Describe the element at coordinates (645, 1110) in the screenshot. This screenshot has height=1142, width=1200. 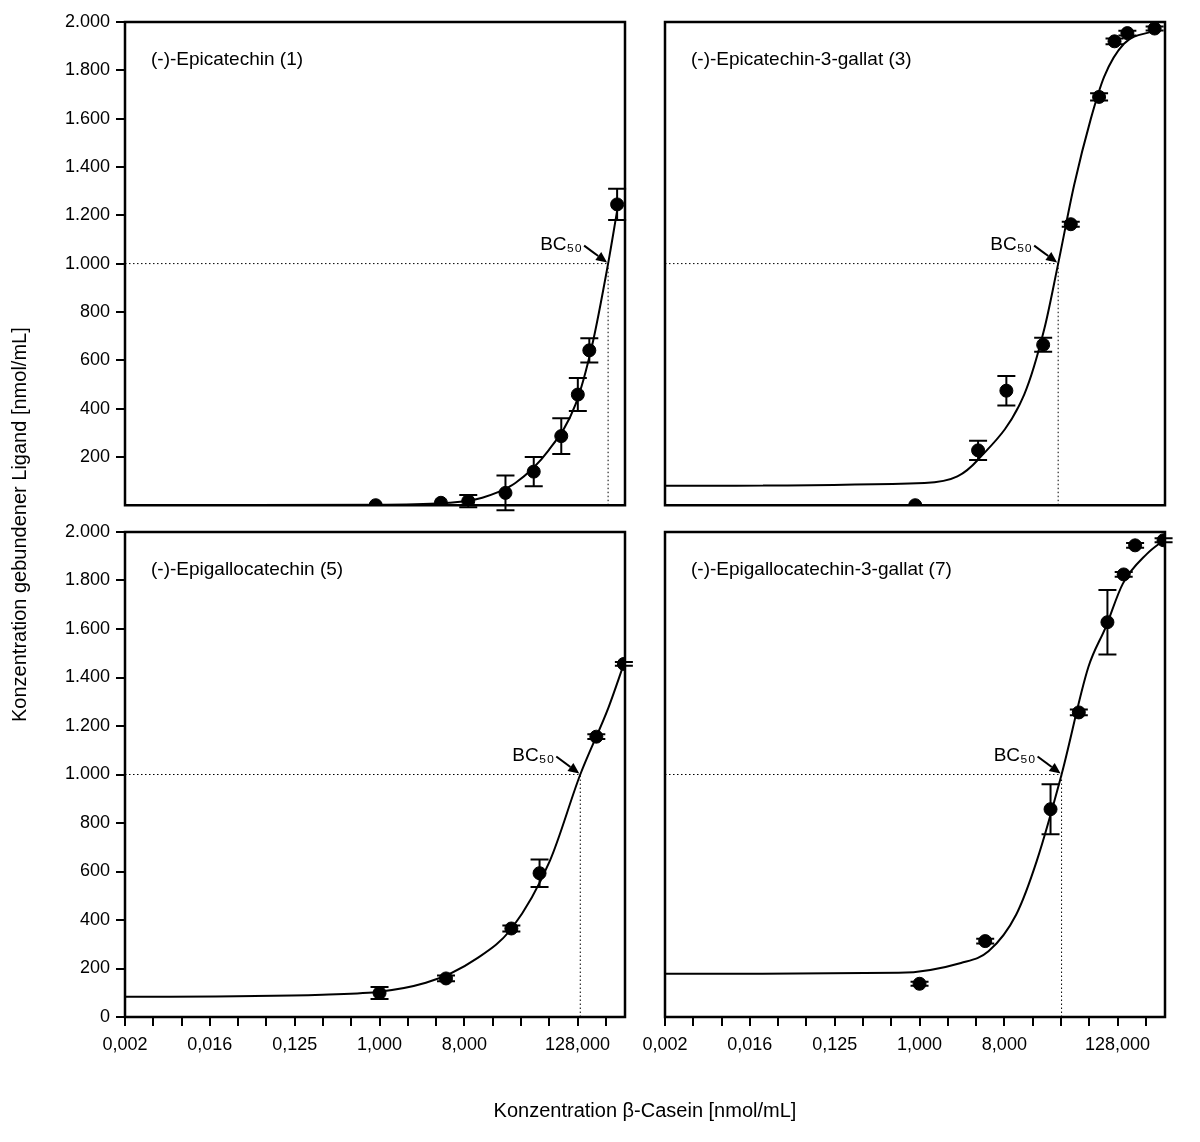
I see `x-axis-title: Konzentration β-Casein [nmol/mL]` at that location.